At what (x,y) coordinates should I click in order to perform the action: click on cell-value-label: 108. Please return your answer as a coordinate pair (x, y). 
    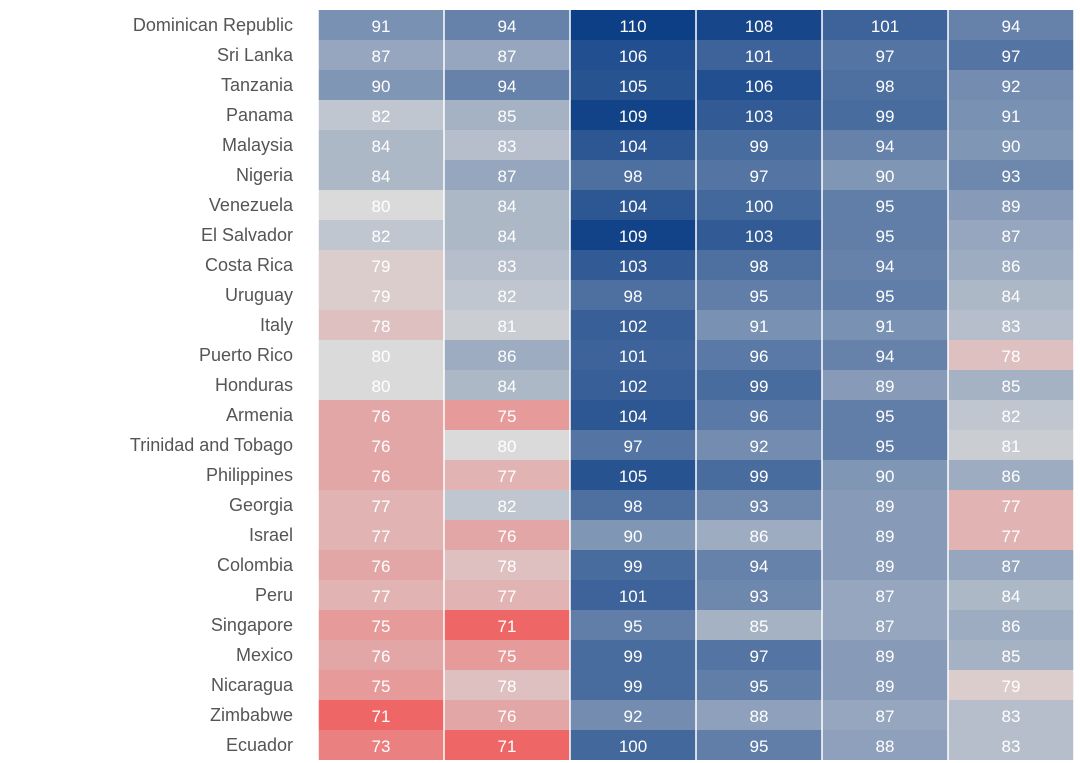
    Looking at the image, I should click on (759, 26).